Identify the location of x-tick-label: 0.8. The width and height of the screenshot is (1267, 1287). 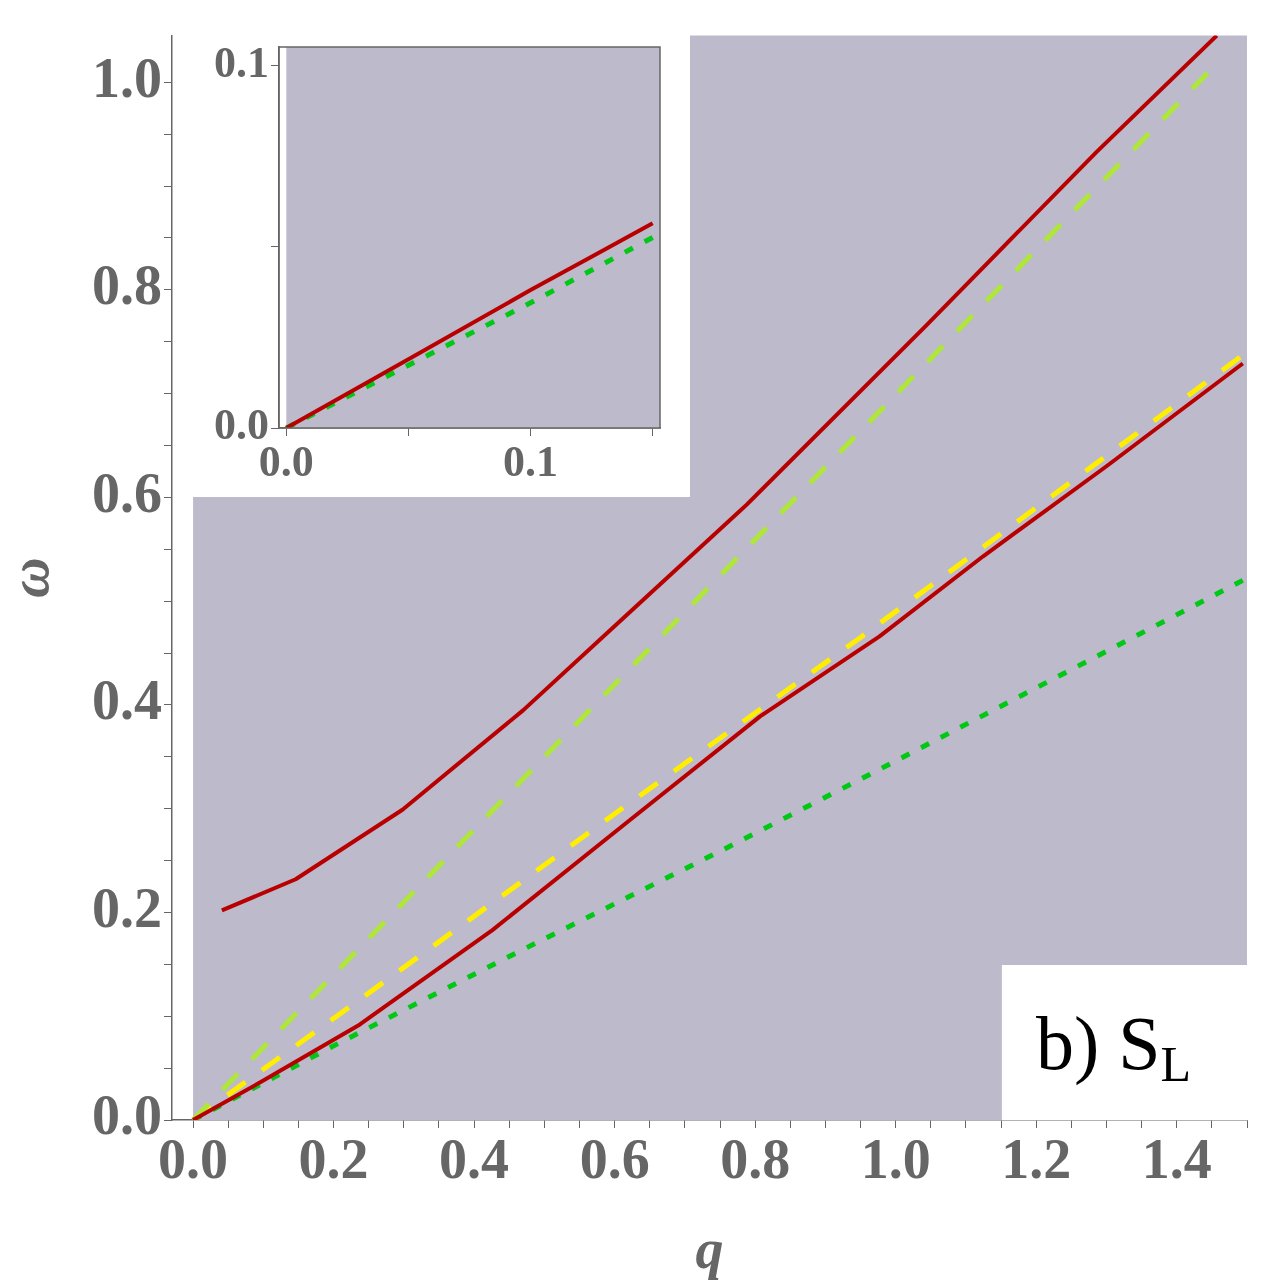
(755, 1159).